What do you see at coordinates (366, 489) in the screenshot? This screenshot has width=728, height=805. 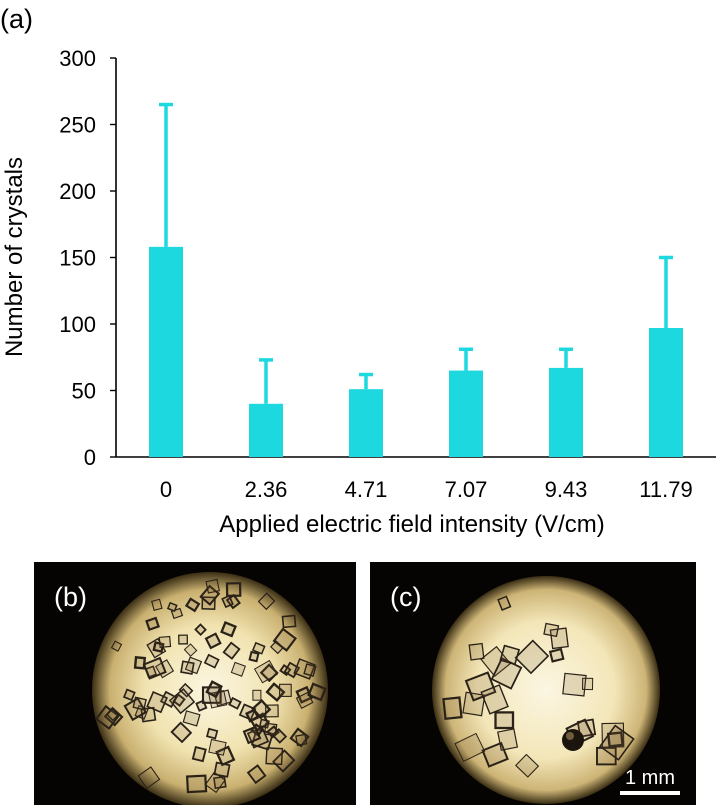 I see `x-tick-label: 4.71` at bounding box center [366, 489].